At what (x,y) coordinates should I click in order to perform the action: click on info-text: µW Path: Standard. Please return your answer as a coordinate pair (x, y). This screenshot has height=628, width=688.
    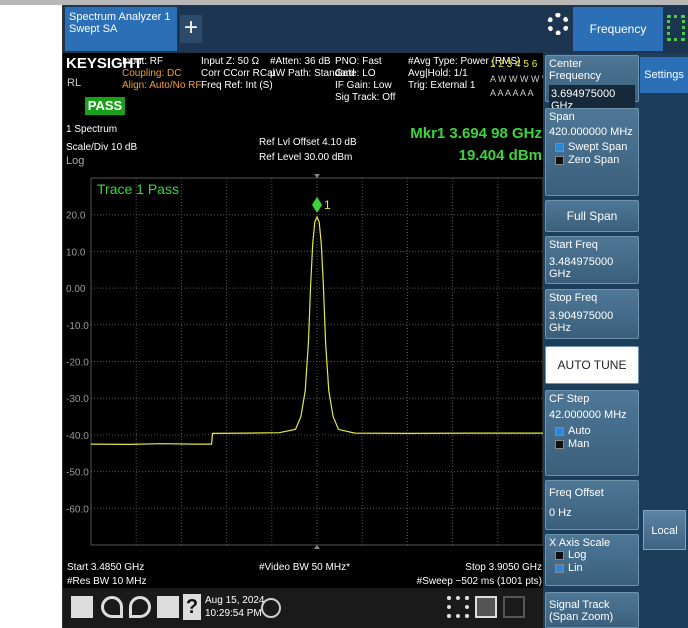
    Looking at the image, I should click on (312, 73).